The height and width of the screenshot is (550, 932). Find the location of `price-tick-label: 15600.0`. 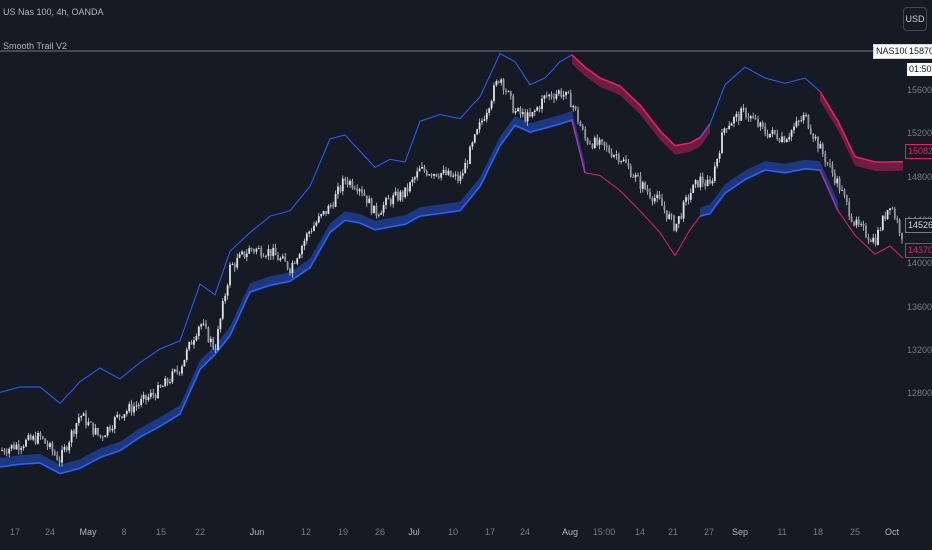

price-tick-label: 15600.0 is located at coordinates (919, 90).